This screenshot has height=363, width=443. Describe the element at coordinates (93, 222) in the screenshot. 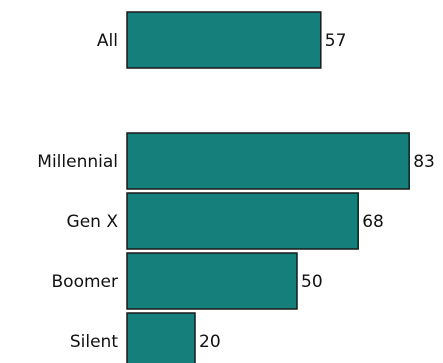

I see `category-label-gen-x: Gen X` at that location.